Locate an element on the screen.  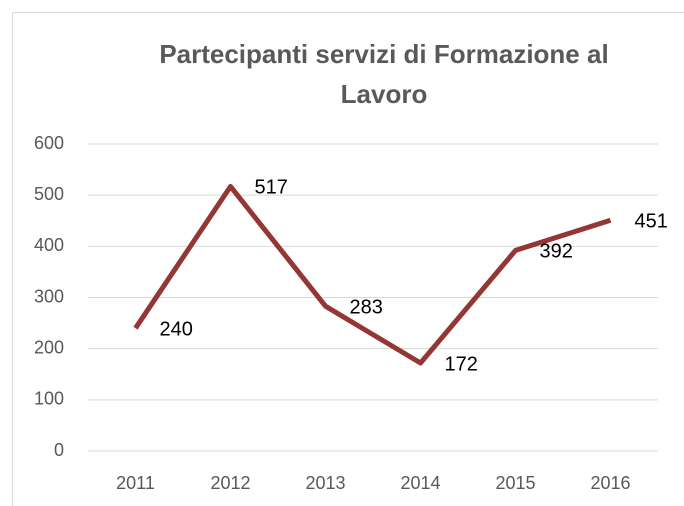
data-label: 517 is located at coordinates (271, 188).